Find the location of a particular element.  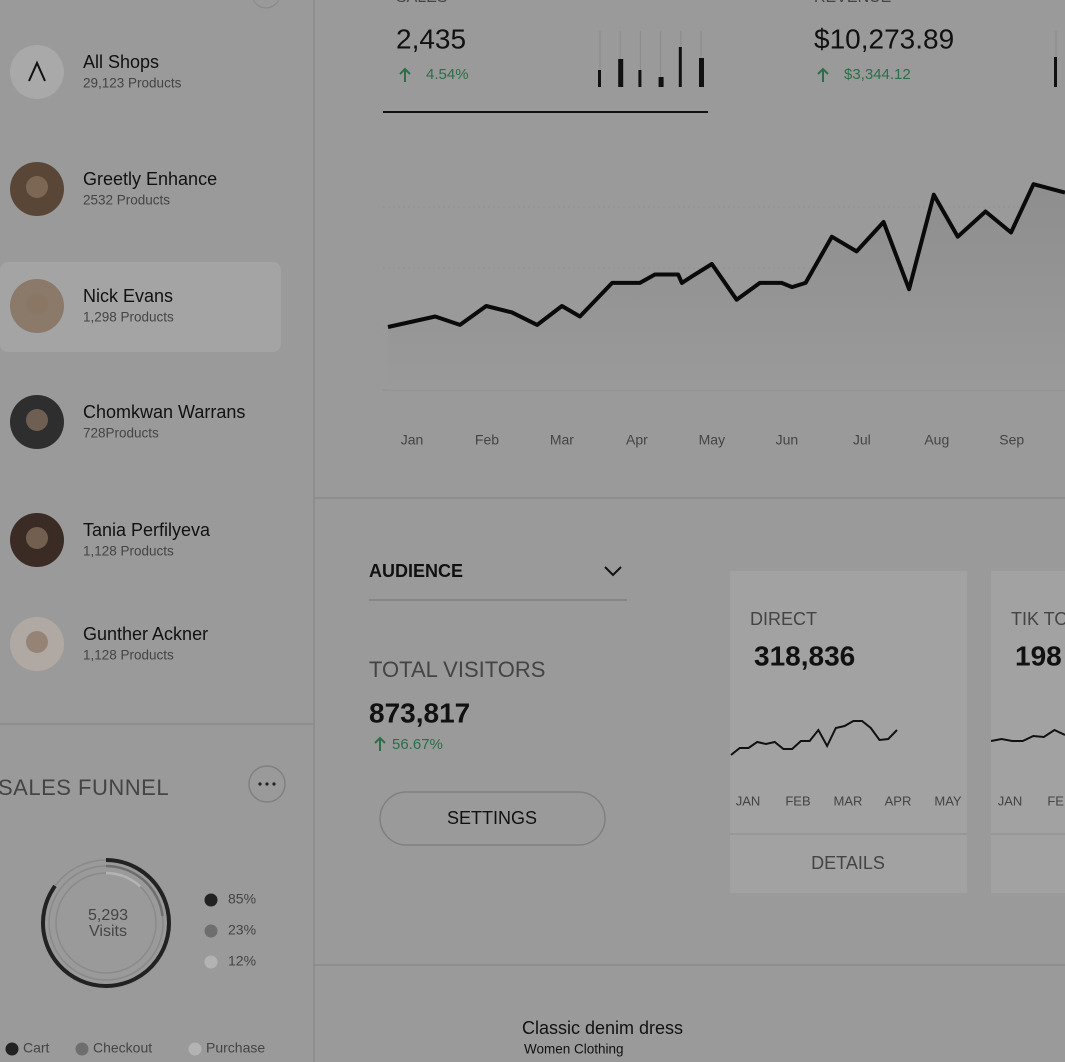

shop-name: Chomkwan Warrans is located at coordinates (164, 412).